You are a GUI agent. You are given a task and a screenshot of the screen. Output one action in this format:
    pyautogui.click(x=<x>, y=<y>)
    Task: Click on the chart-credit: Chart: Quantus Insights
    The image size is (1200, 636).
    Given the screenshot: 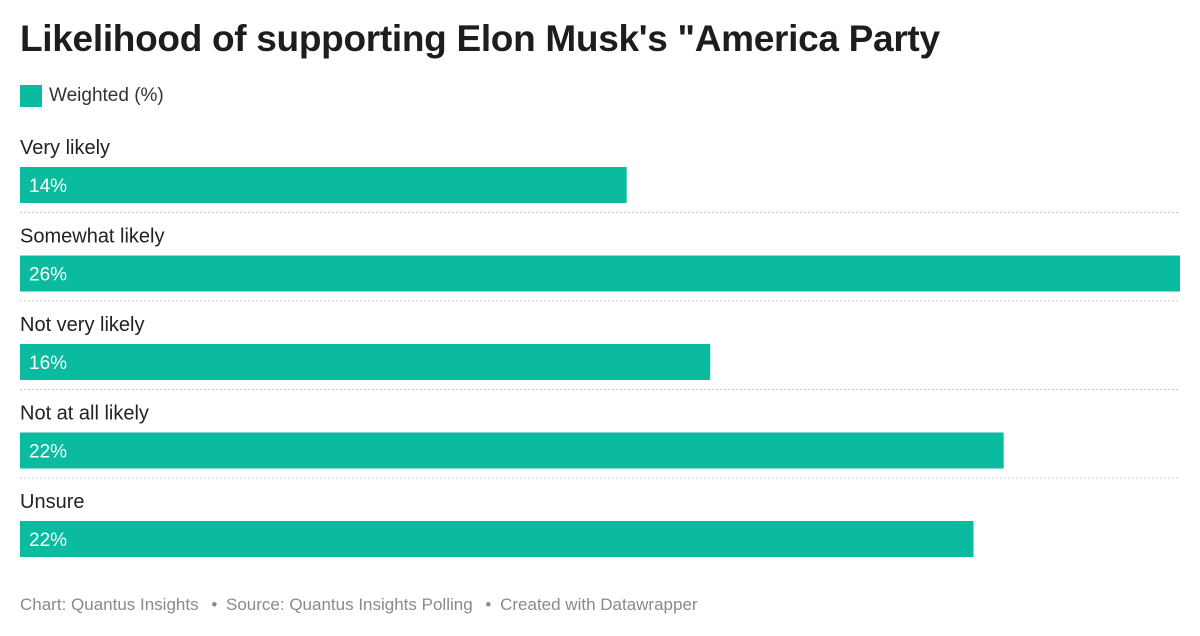 What is the action you would take?
    pyautogui.click(x=109, y=604)
    